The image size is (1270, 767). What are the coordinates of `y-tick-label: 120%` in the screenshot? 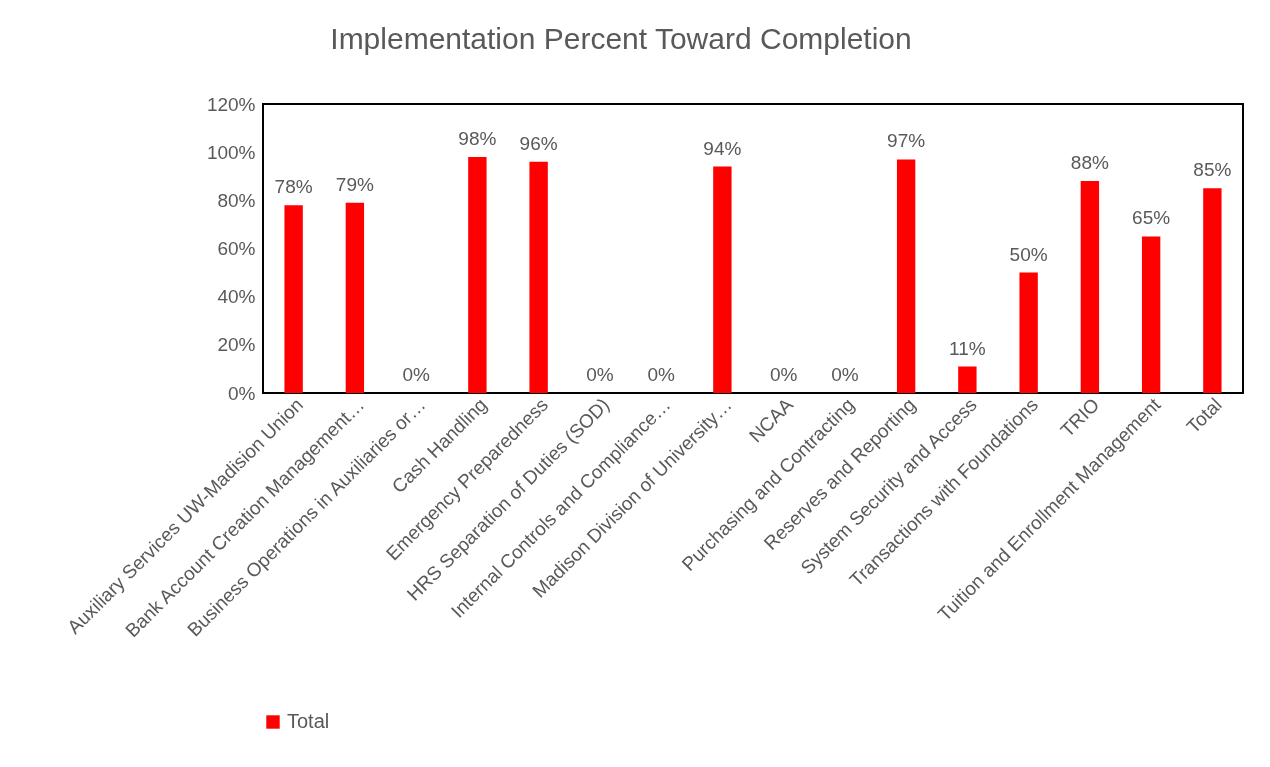 It's located at (231, 104).